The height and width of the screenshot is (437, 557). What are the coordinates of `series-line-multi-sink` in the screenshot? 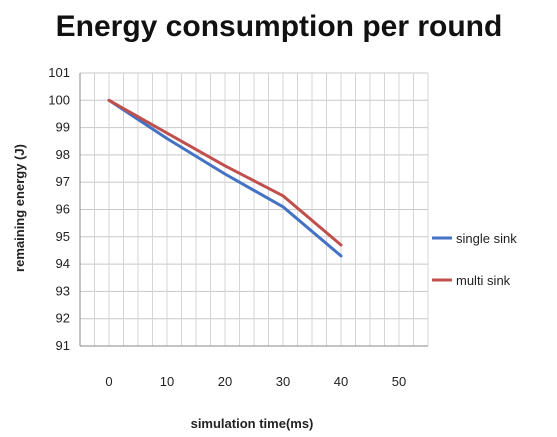 It's located at (225, 172).